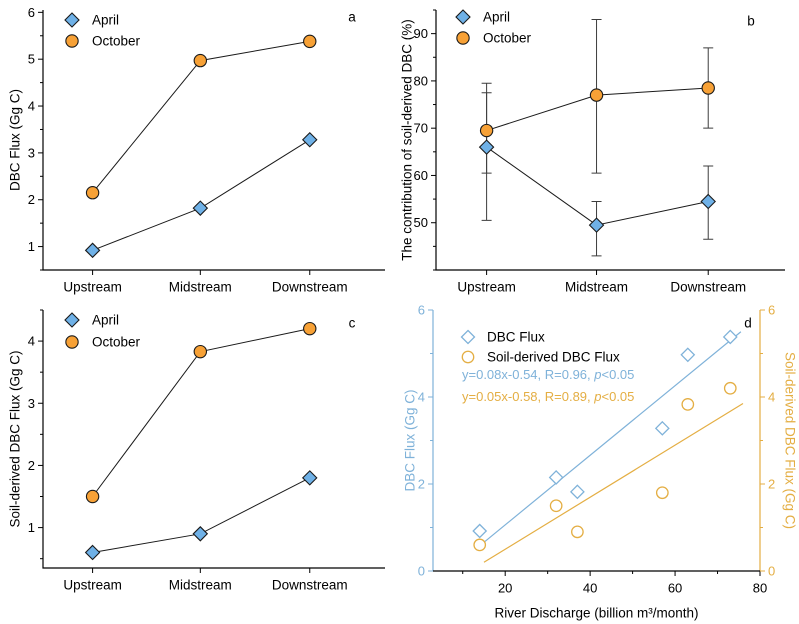 This screenshot has width=799, height=624. Describe the element at coordinates (352, 17) in the screenshot. I see `panel-letter: a` at that location.